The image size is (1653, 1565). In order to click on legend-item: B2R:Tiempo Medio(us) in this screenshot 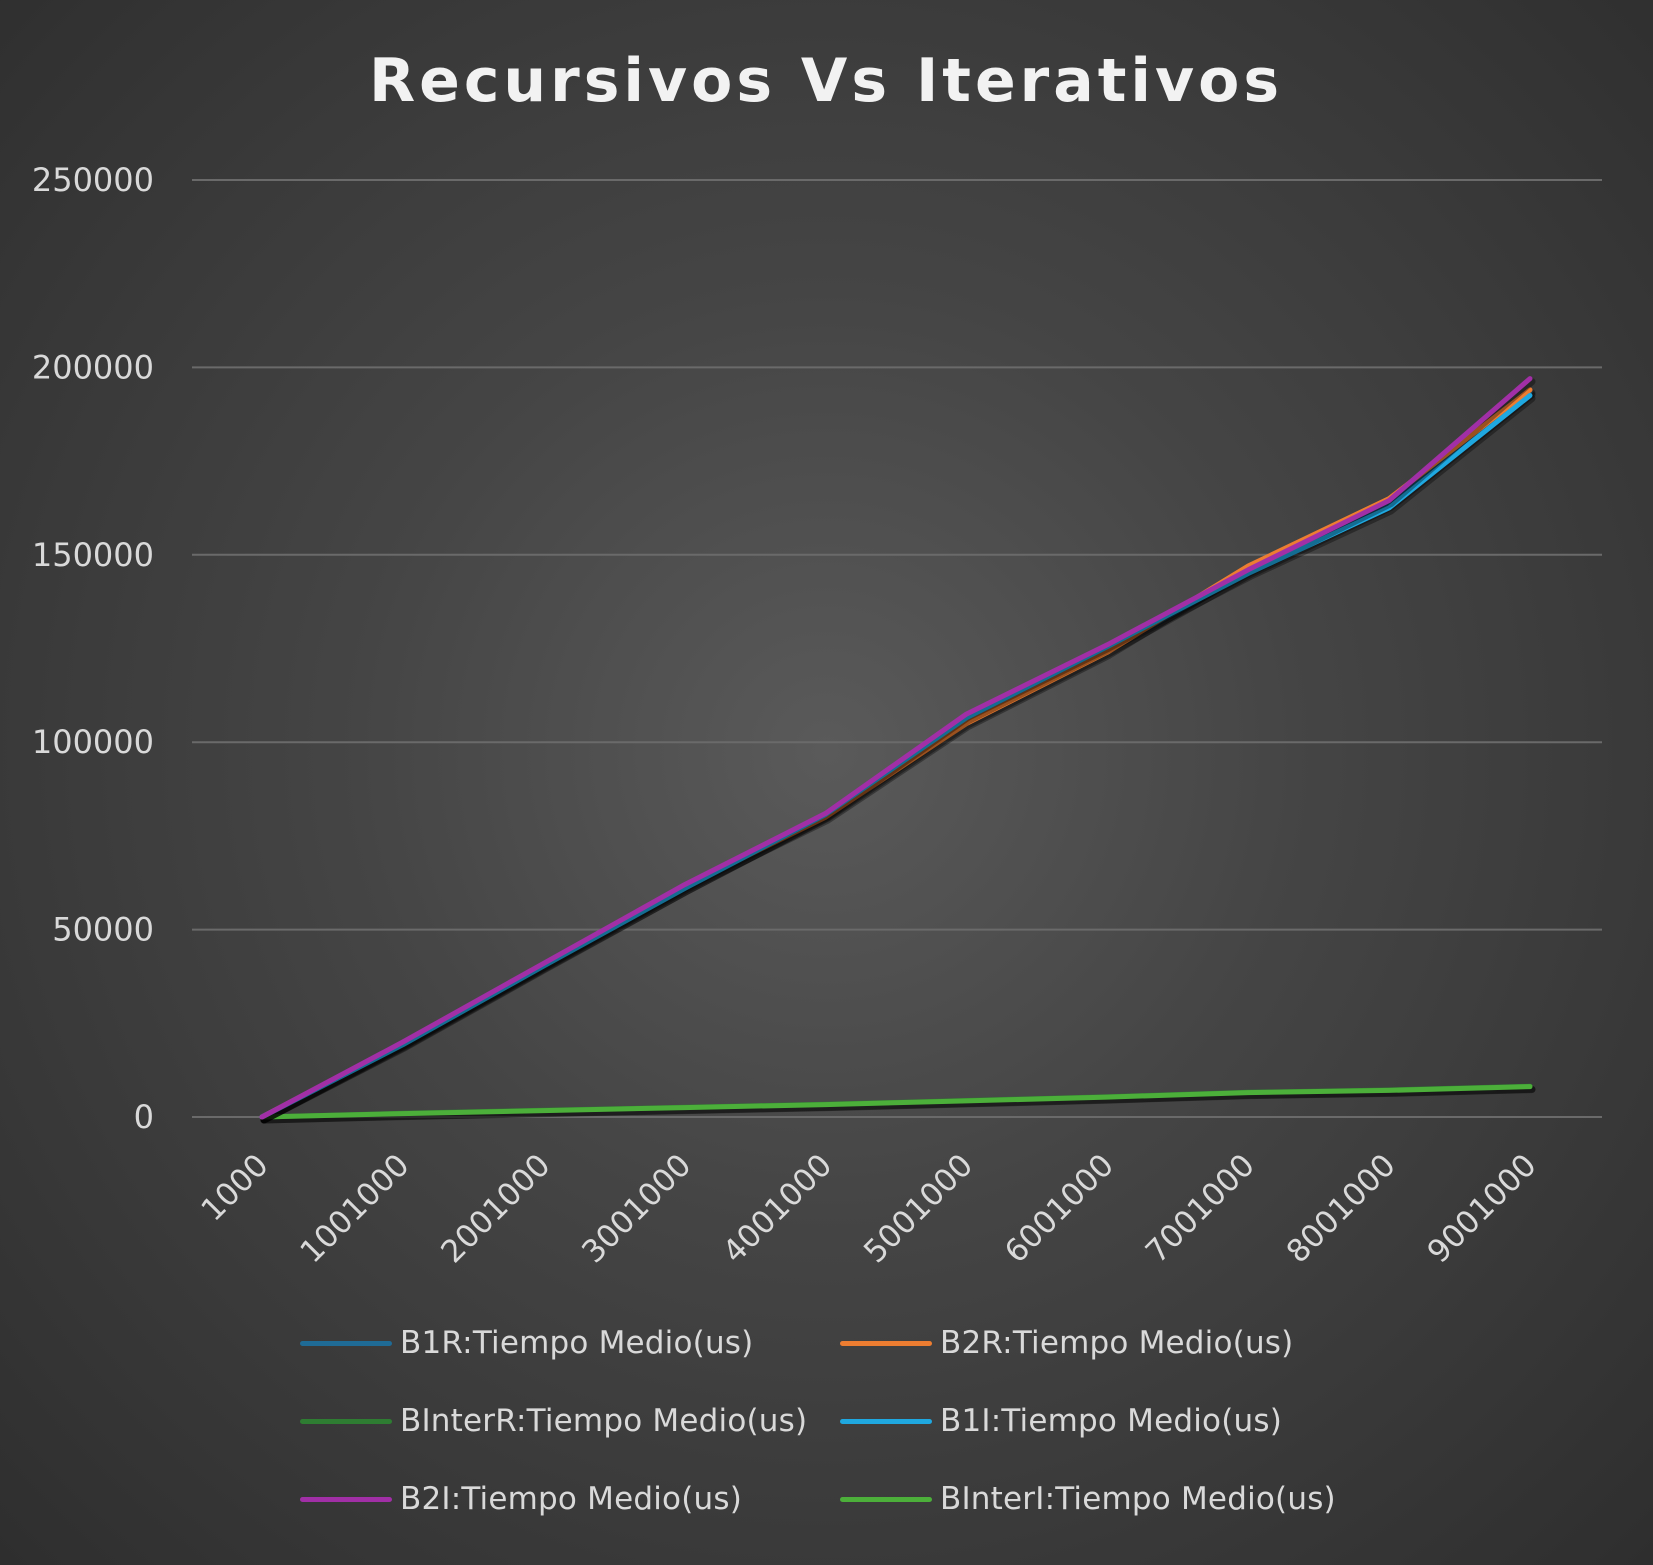, I will do `click(1110, 1343)`.